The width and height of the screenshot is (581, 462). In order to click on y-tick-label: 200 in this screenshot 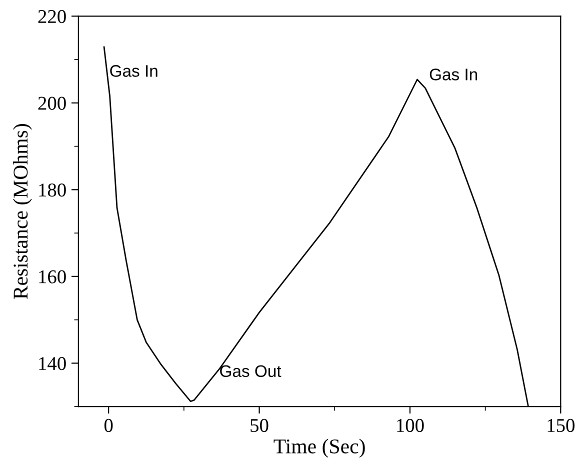, I will do `click(52, 103)`.